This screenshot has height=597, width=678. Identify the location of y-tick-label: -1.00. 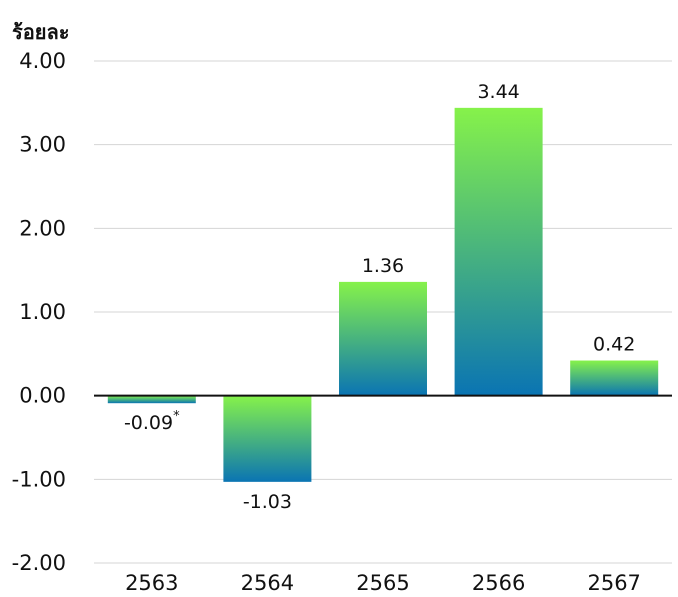
(39, 479).